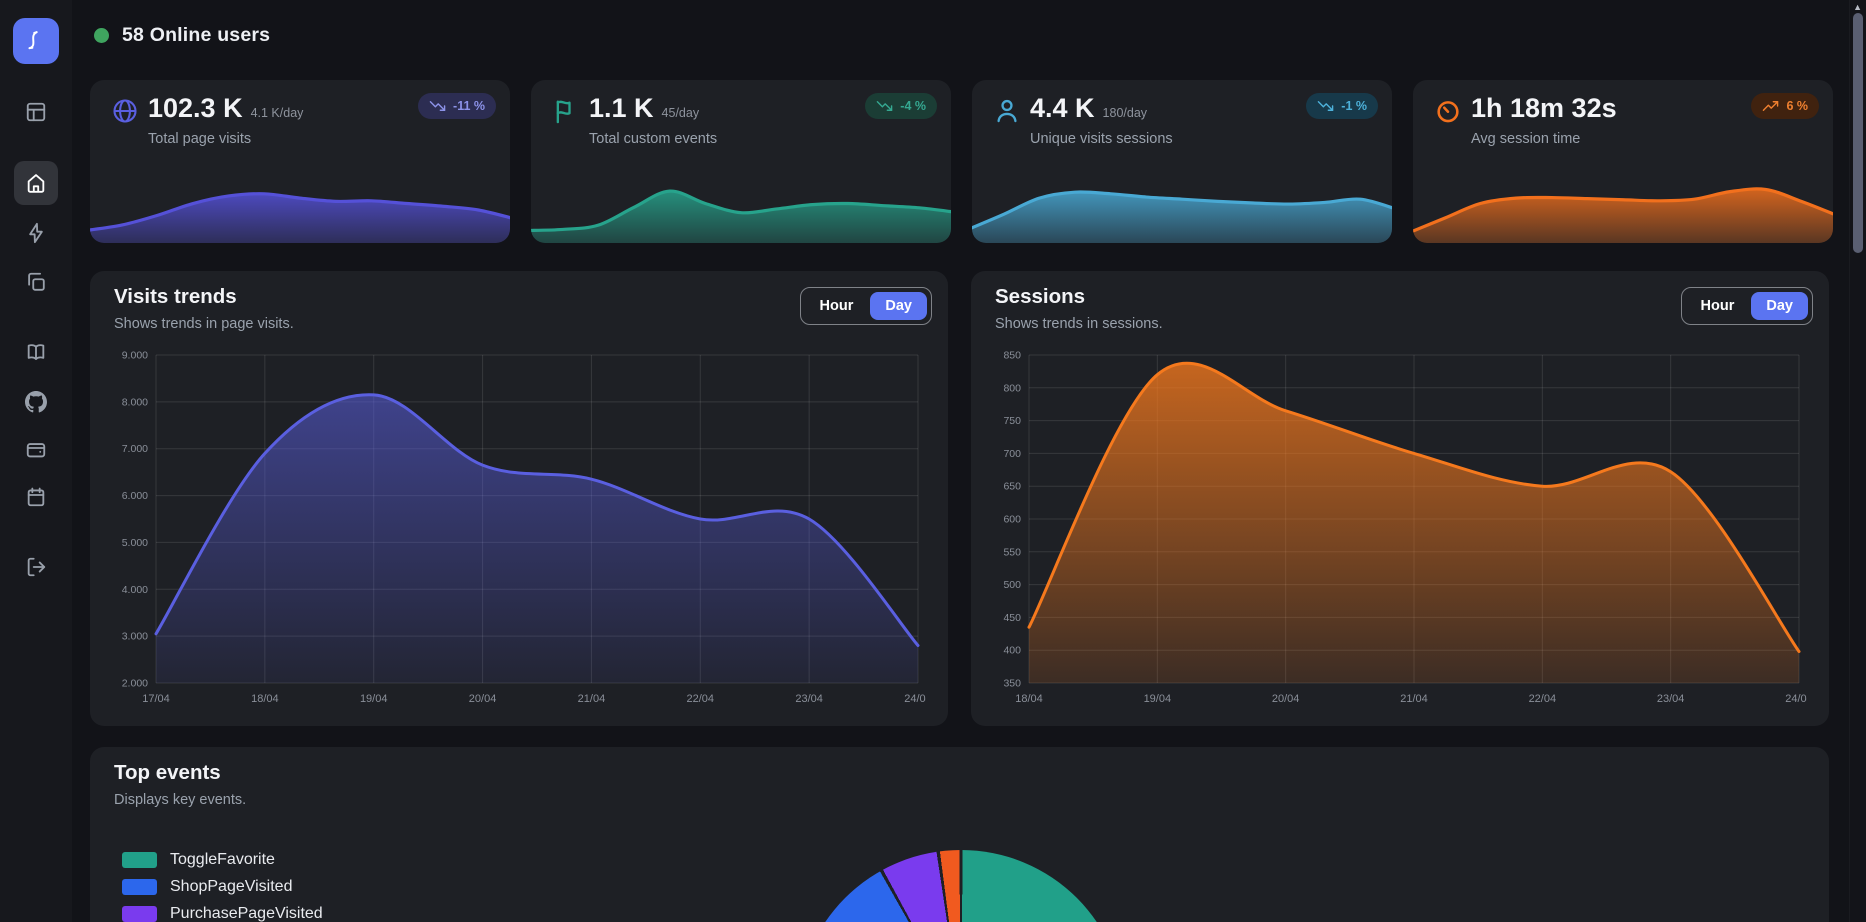 This screenshot has height=922, width=1866. Describe the element at coordinates (1012, 356) in the screenshot. I see `svg-text: 850` at that location.